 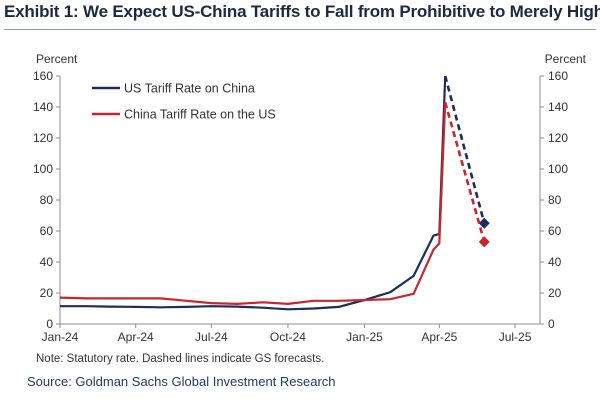 I want to click on legend-label-us: US Tariff Rate on China, so click(x=189, y=89).